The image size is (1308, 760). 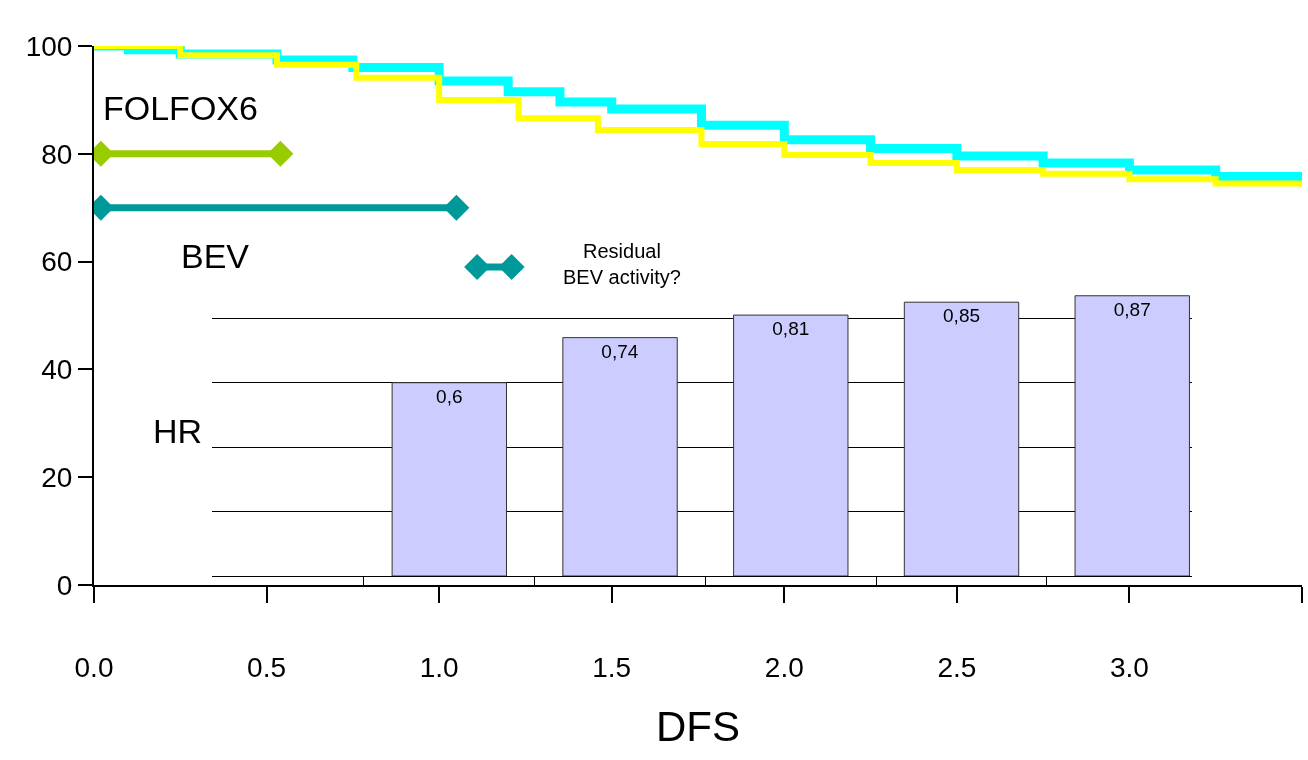 What do you see at coordinates (215, 256) in the screenshot?
I see `series-label: BEV` at bounding box center [215, 256].